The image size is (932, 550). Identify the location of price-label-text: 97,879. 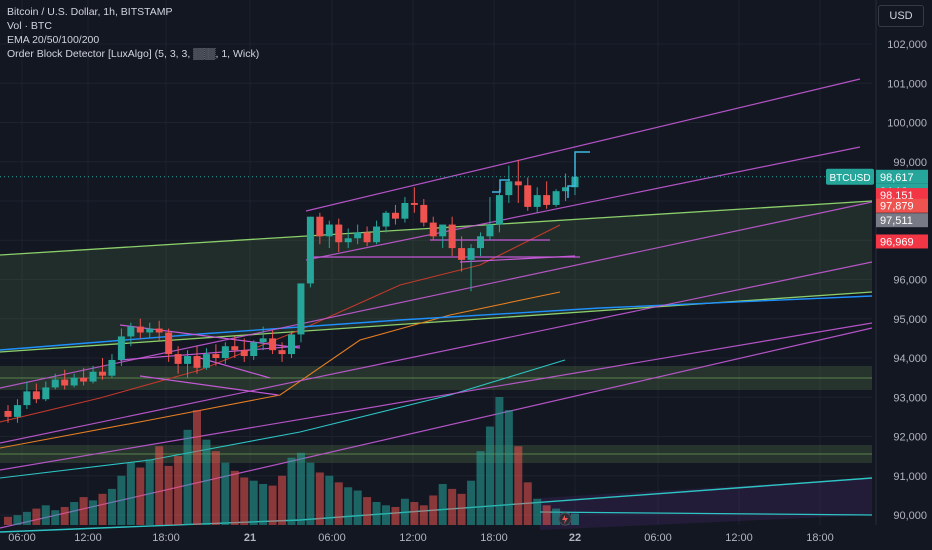
(897, 207).